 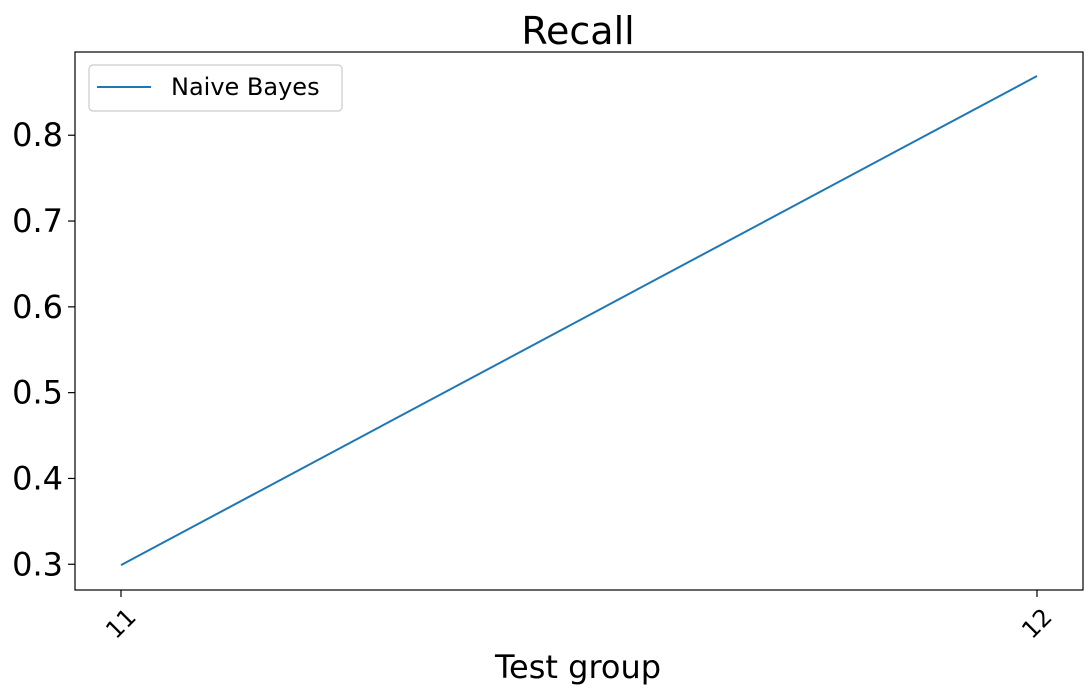 What do you see at coordinates (579, 617) in the screenshot?
I see `x-axis-ticks: 11 12` at bounding box center [579, 617].